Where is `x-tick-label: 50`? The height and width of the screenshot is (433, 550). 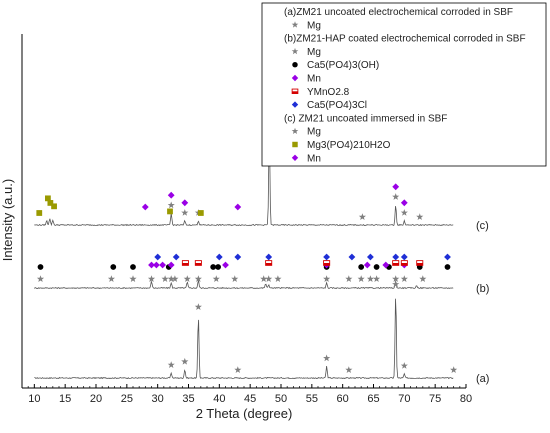 x-tick-label: 50 is located at coordinates (281, 399).